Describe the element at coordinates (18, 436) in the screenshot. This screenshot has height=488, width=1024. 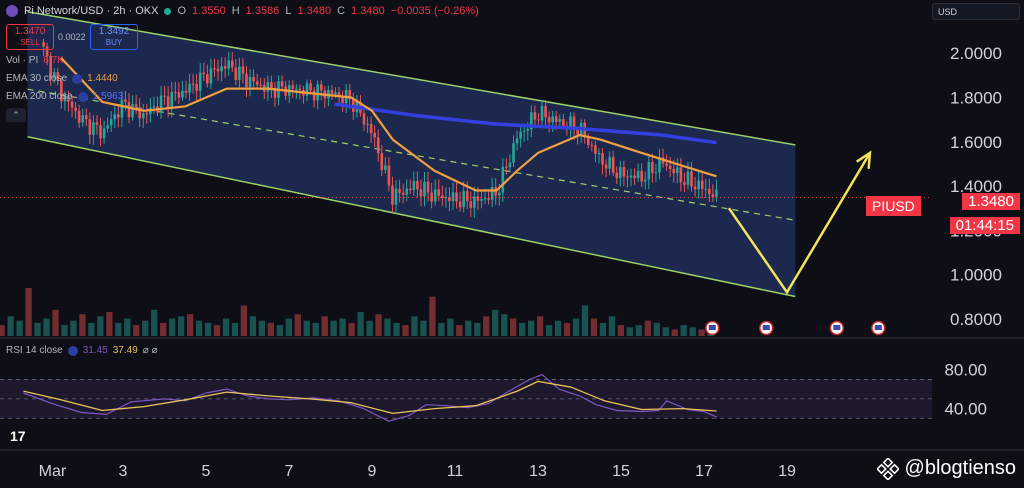
I see `tradingview-logo-icon: 17` at that location.